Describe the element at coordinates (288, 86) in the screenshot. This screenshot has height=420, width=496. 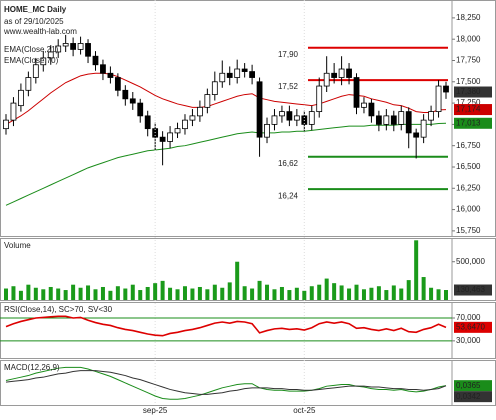
I see `level-label: 17,52` at that location.